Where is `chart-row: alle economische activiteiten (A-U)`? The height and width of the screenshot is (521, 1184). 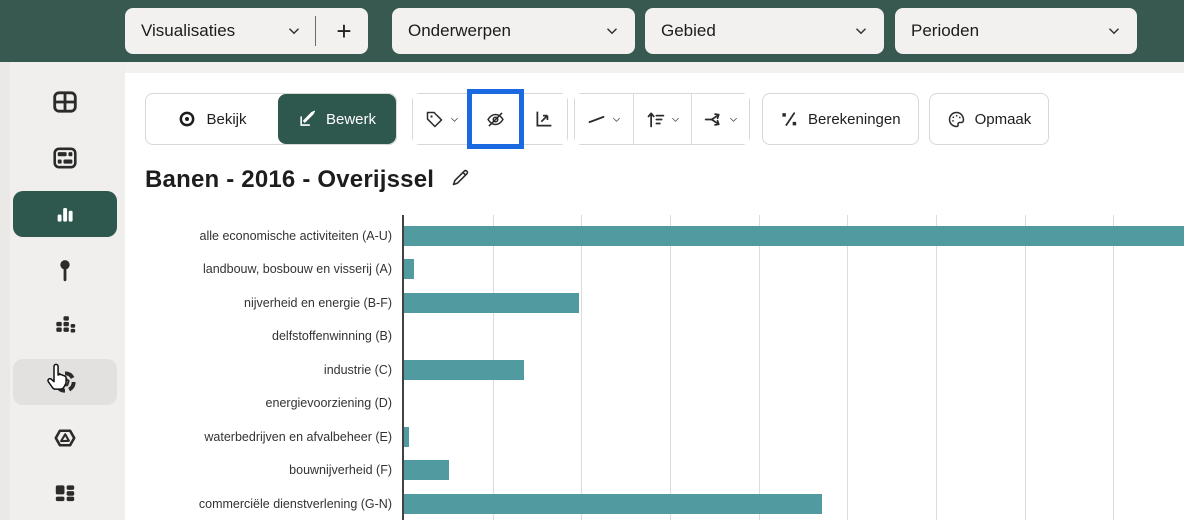 chart-row: alle economische activiteiten (A-U) is located at coordinates (654, 236).